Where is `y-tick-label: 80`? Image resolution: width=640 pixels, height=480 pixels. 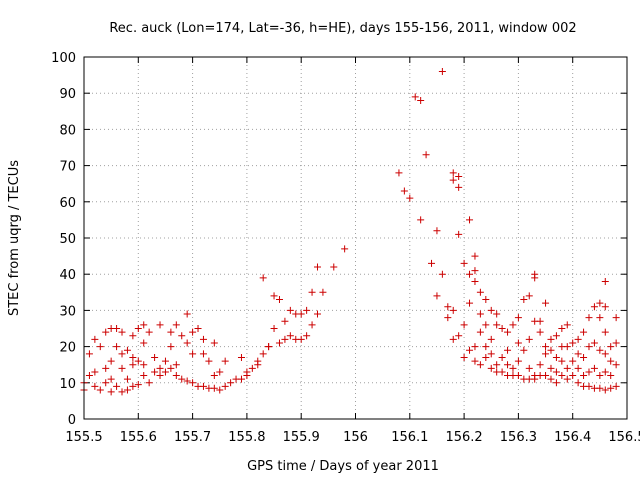 y-tick-label: 80 is located at coordinates (67, 130).